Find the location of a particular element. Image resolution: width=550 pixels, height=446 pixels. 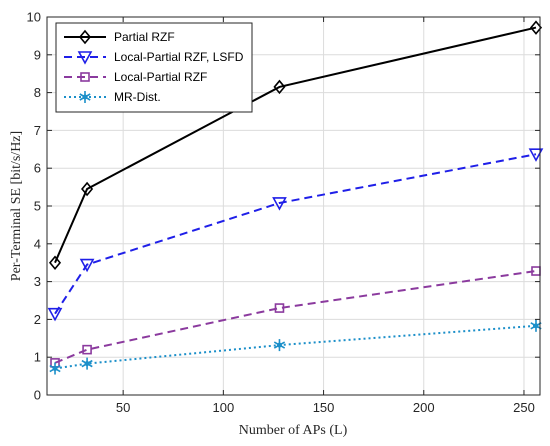

x-tick-label: 150 is located at coordinates (324, 407).